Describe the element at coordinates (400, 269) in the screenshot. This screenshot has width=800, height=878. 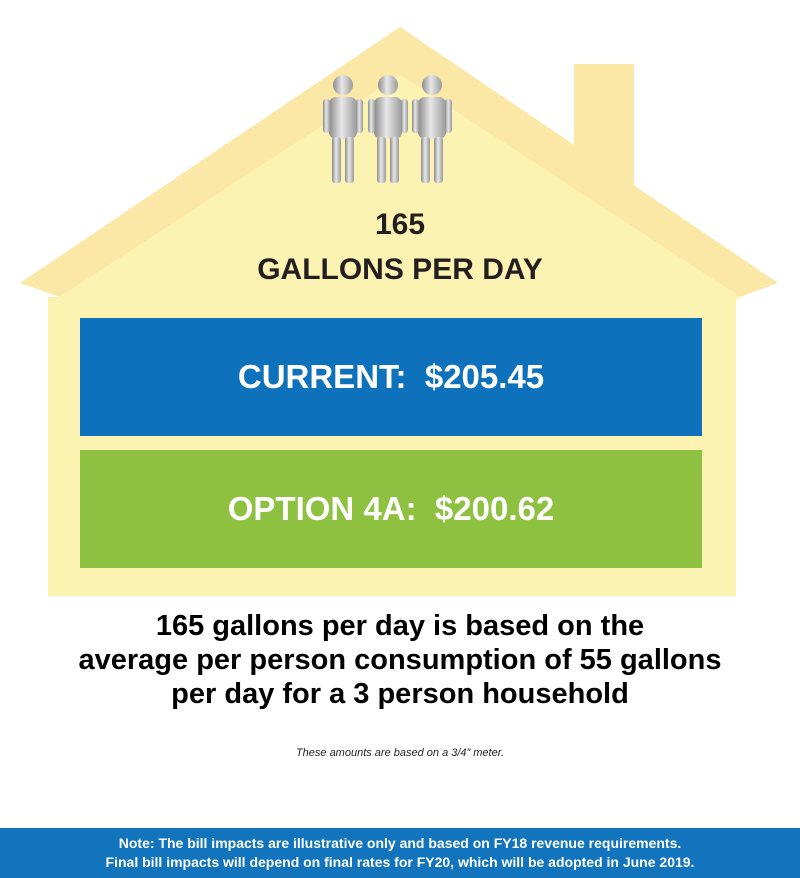
I see `usage-unit: GALLONS PER DAY` at that location.